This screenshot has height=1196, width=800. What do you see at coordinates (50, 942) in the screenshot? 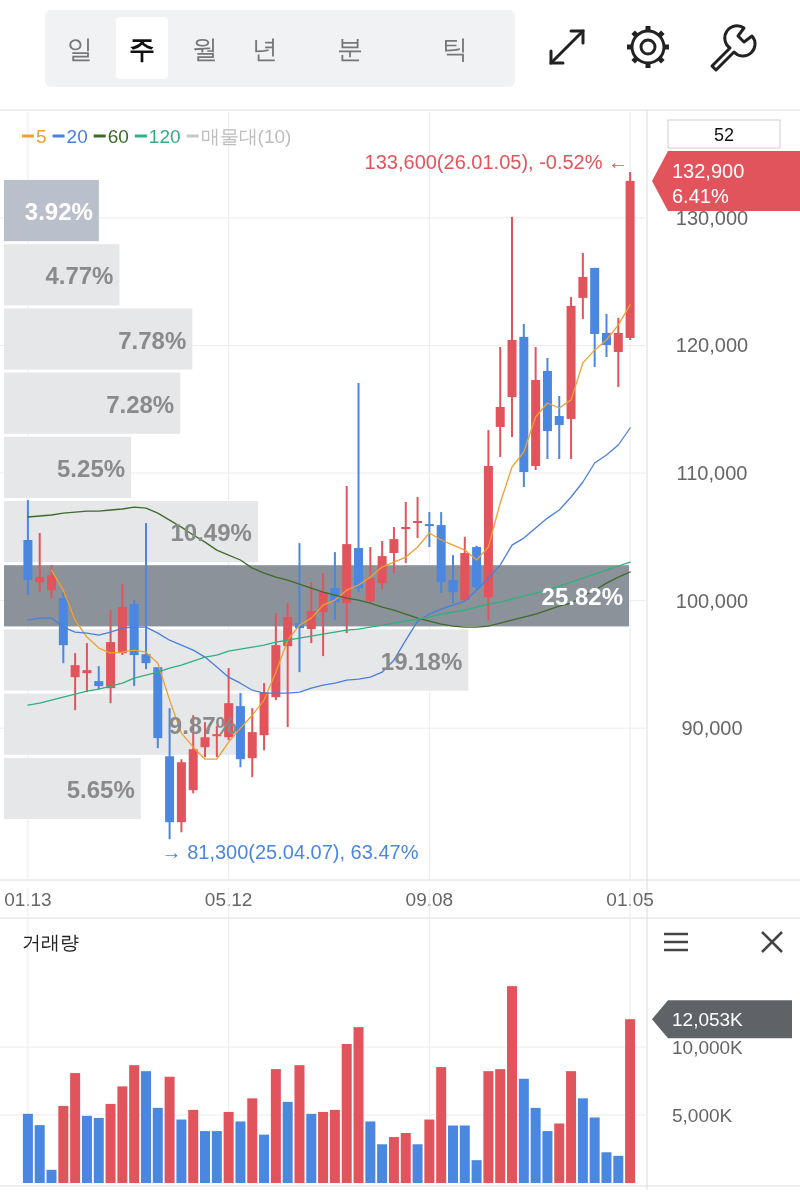
I see `text: 거래량` at bounding box center [50, 942].